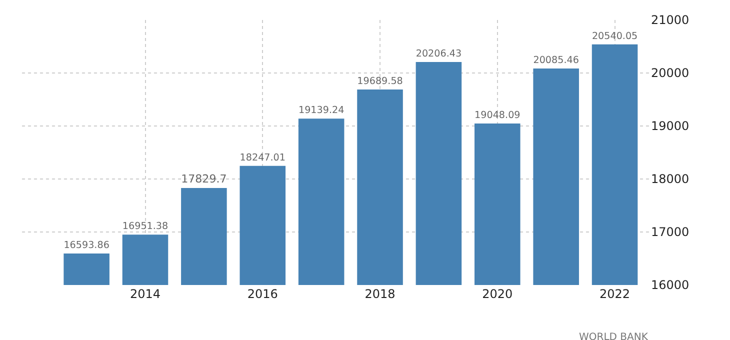  What do you see at coordinates (145, 226) in the screenshot?
I see `data-label: 16951.38` at bounding box center [145, 226].